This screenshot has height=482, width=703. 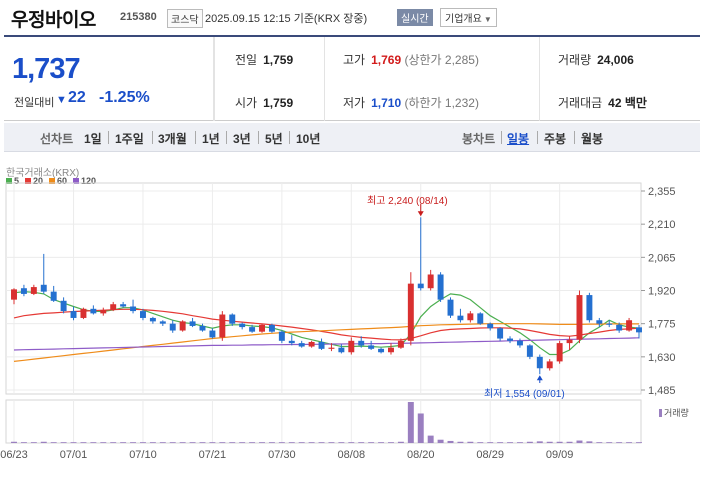 What do you see at coordinates (560, 455) in the screenshot?
I see `x-tick-label: 09/09` at bounding box center [560, 455].